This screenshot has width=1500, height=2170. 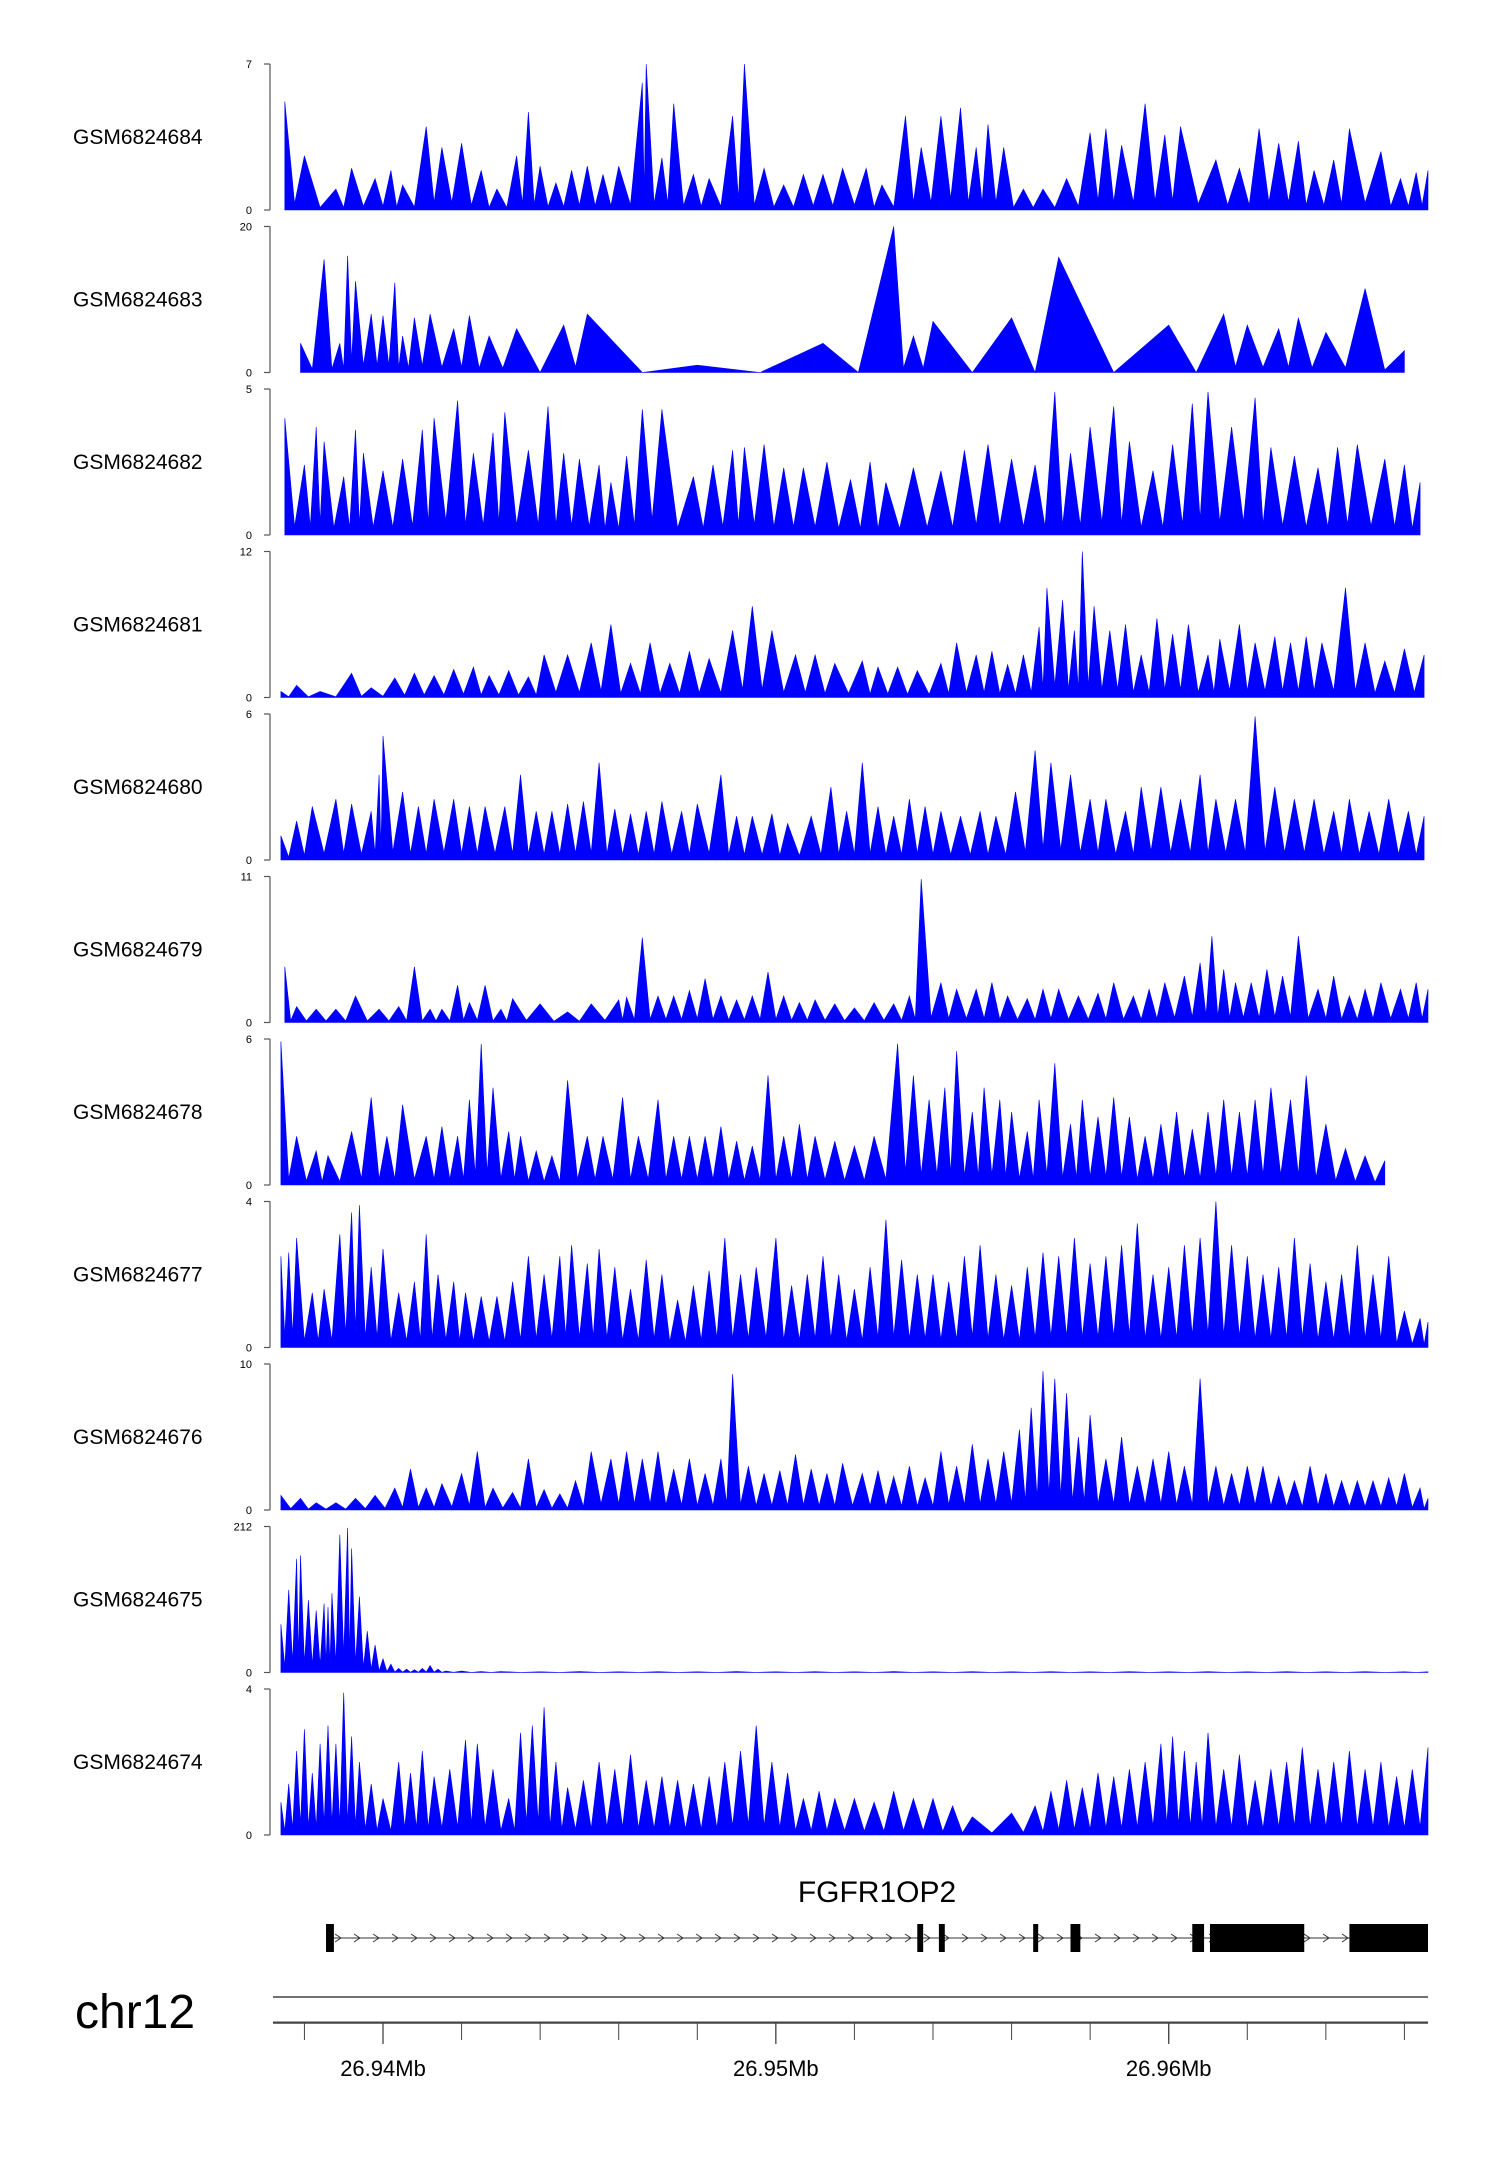 I want to click on track-GSM6824683: 20 0 GSM6824683, so click(x=739, y=301).